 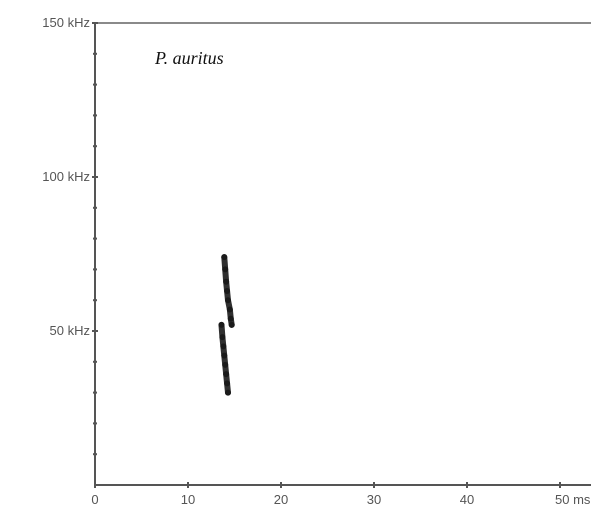 I want to click on x-tick-label: 20, so click(x=281, y=499).